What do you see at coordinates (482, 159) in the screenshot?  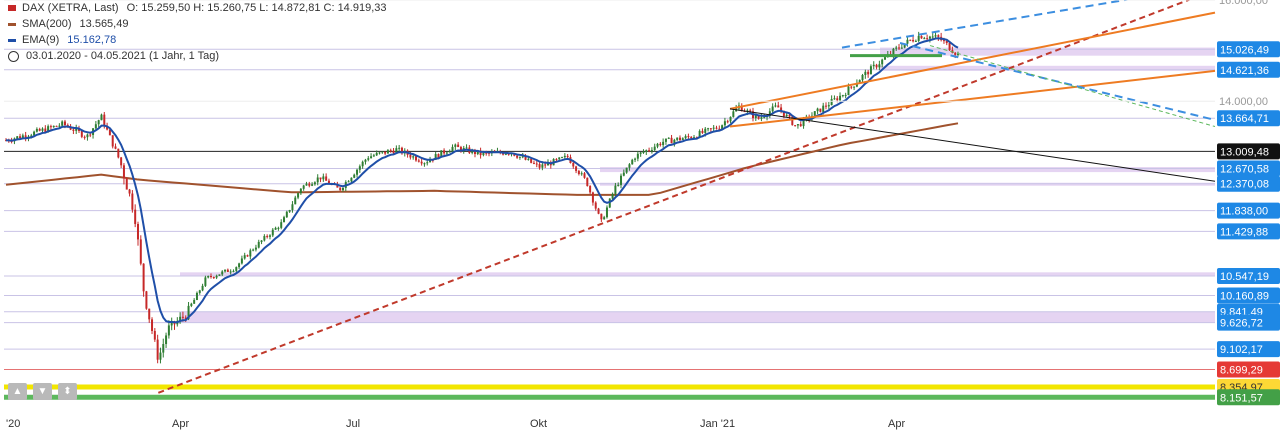 I see `sma-200-line` at bounding box center [482, 159].